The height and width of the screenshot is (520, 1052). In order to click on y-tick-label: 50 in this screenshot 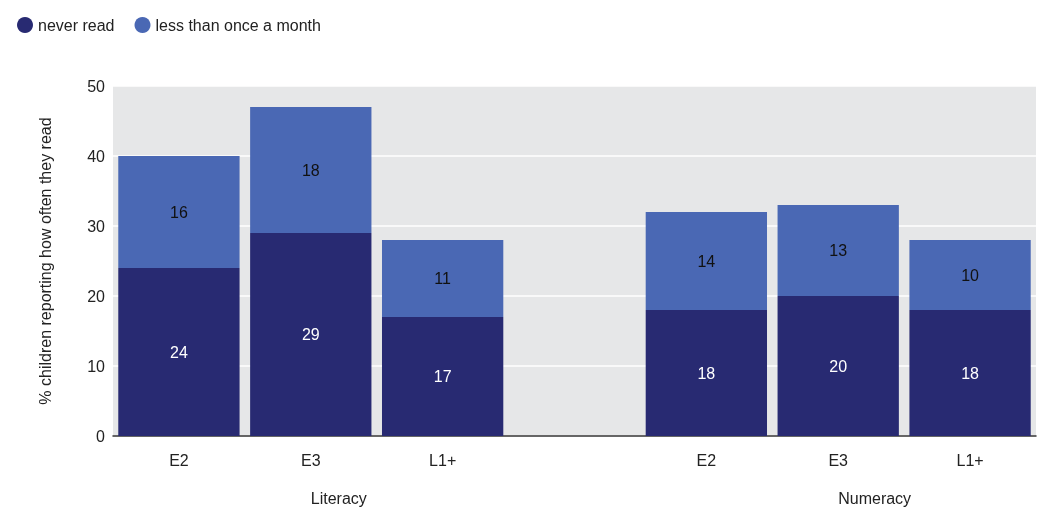, I will do `click(96, 86)`.